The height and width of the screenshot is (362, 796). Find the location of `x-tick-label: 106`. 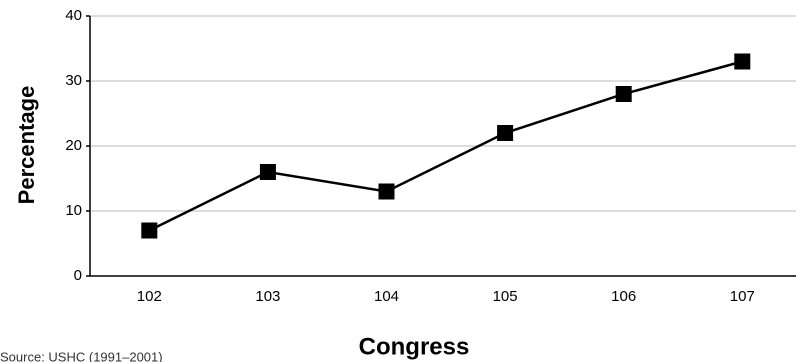

x-tick-label: 106 is located at coordinates (623, 296).